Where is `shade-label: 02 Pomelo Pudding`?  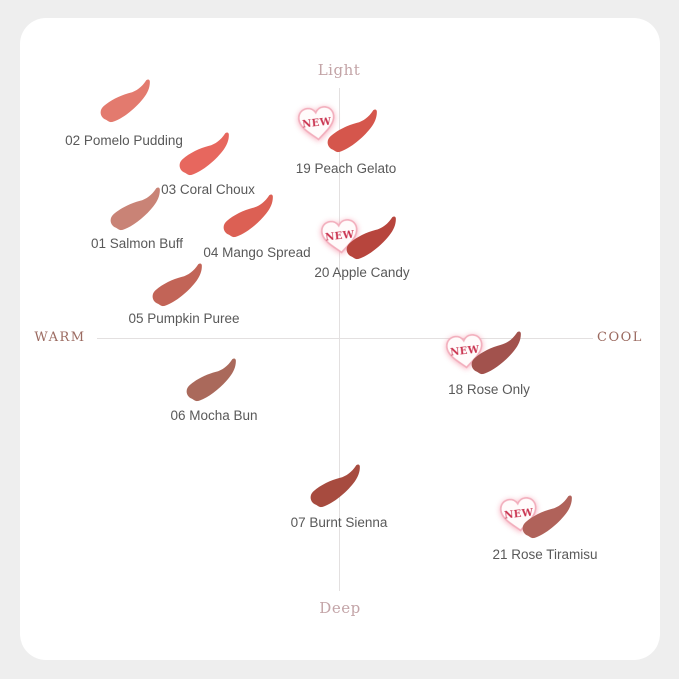 shade-label: 02 Pomelo Pudding is located at coordinates (124, 140).